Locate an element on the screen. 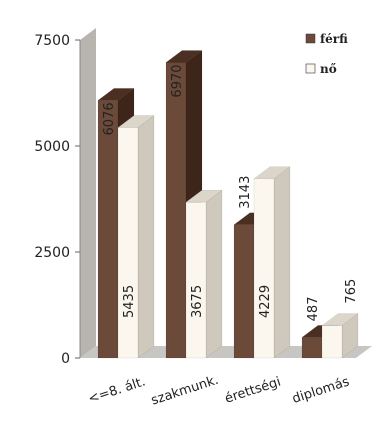 Image resolution: width=377 pixels, height=433 pixels. bar-no-0-front is located at coordinates (128, 243).